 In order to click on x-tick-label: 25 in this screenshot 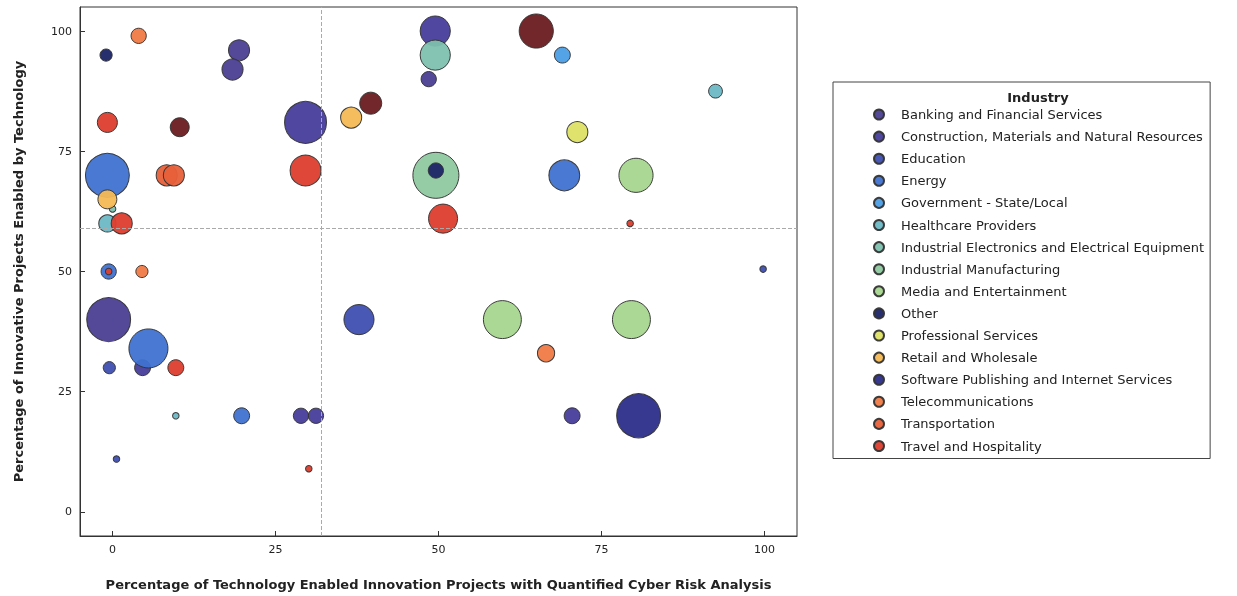, I will do `click(275, 549)`.